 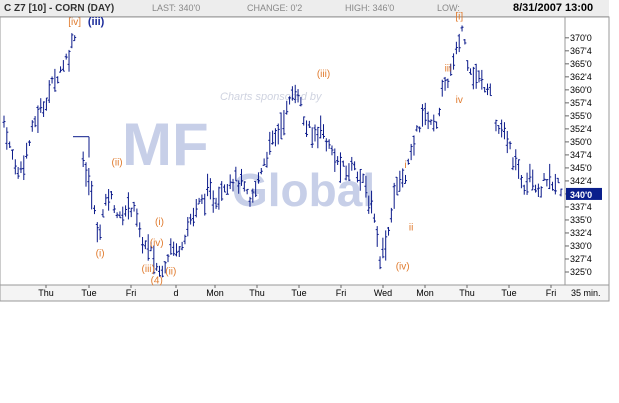 I want to click on wave-label: ii, so click(x=411, y=227).